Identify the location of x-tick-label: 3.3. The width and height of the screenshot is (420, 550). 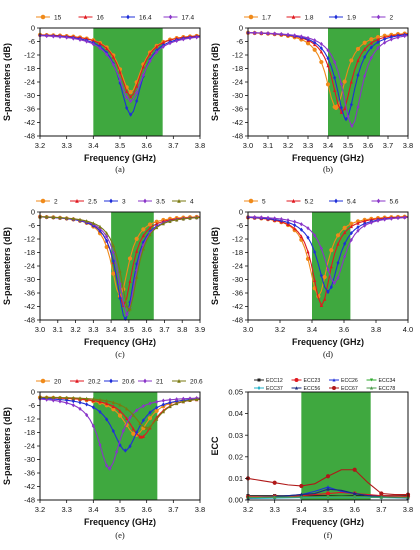
(93, 329).